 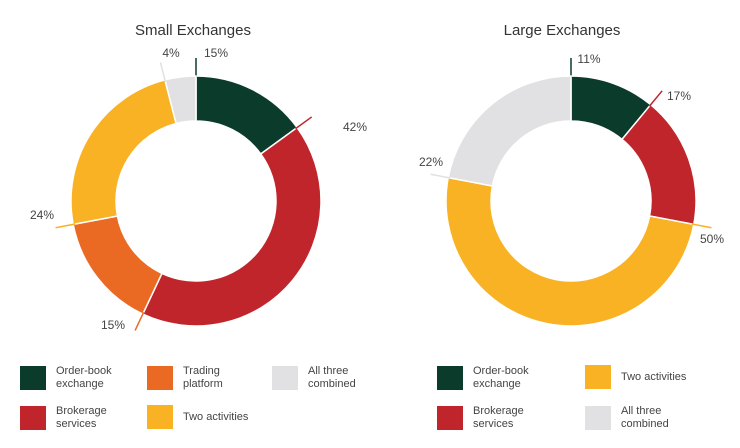 What do you see at coordinates (117, 265) in the screenshot?
I see `small-slice-trading-platform` at bounding box center [117, 265].